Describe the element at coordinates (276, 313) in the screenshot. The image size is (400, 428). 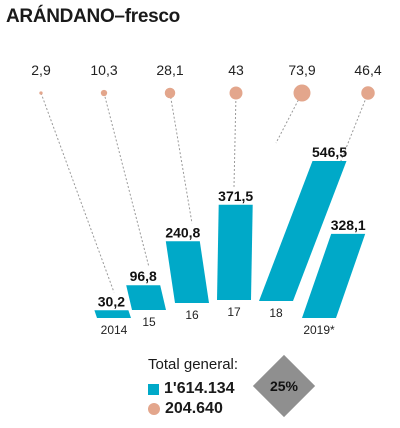
I see `category-label: 18` at that location.